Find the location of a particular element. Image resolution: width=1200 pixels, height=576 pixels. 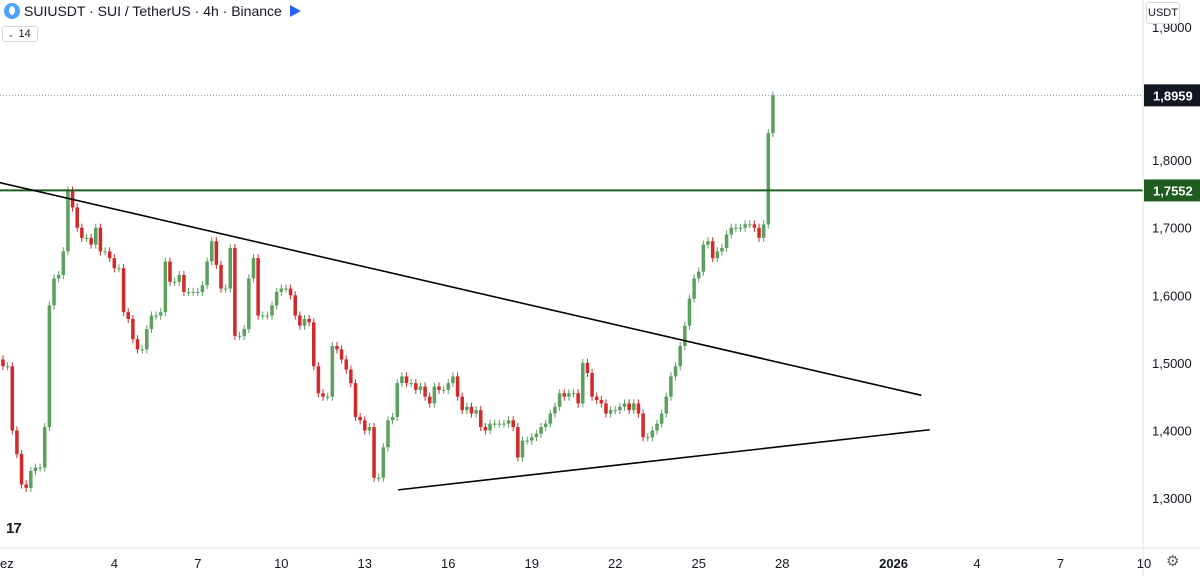

x-tick-label: 10 is located at coordinates (281, 563).